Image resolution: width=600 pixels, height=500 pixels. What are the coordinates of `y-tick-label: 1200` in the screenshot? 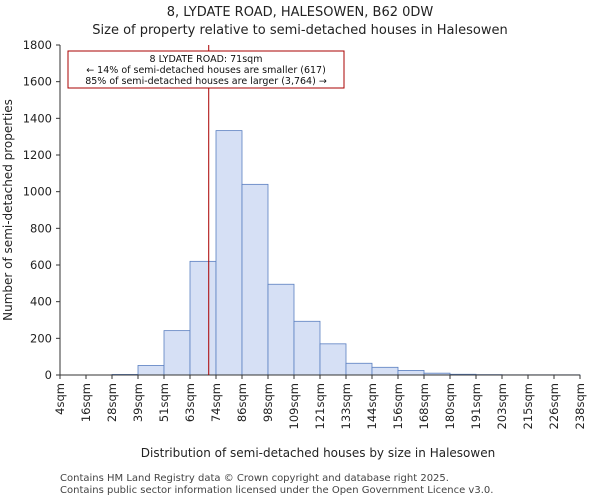 It's located at (37, 155).